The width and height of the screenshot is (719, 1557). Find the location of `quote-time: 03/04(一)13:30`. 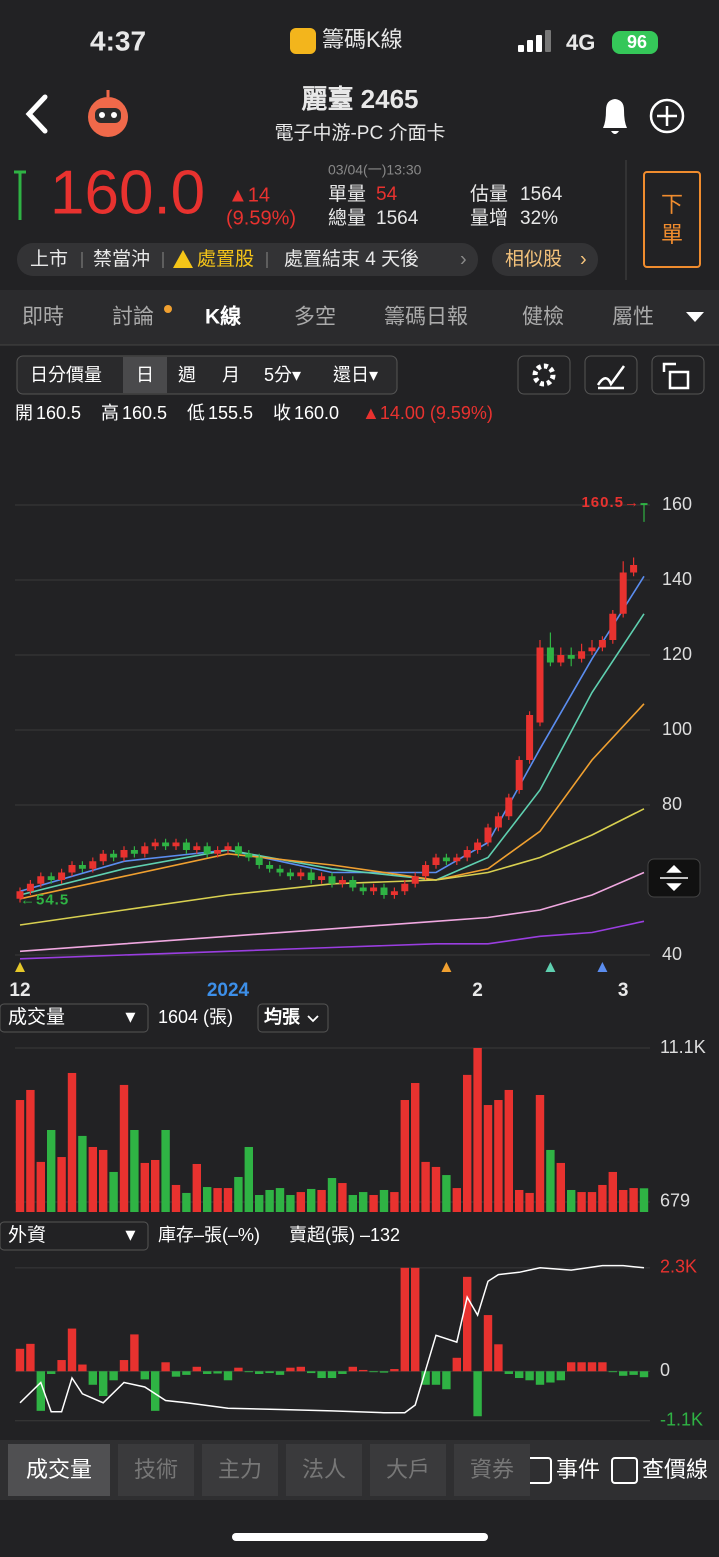

quote-time: 03/04(一)13:30 is located at coordinates (375, 170).